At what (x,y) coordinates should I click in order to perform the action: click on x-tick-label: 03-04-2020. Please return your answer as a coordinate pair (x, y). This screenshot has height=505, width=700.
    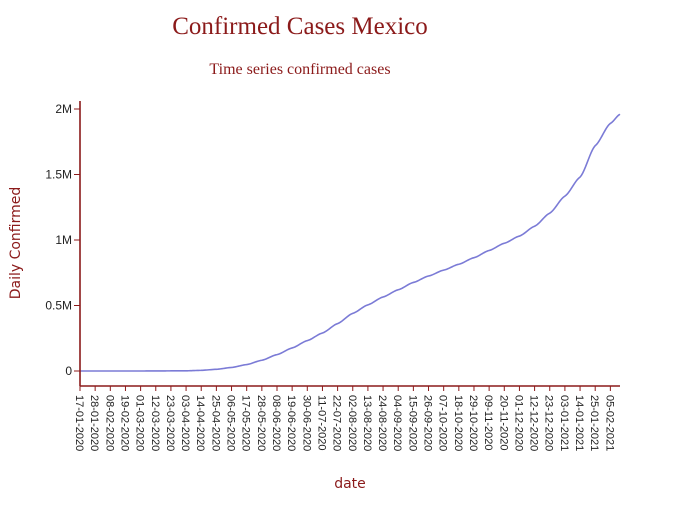
    Looking at the image, I should click on (185, 423).